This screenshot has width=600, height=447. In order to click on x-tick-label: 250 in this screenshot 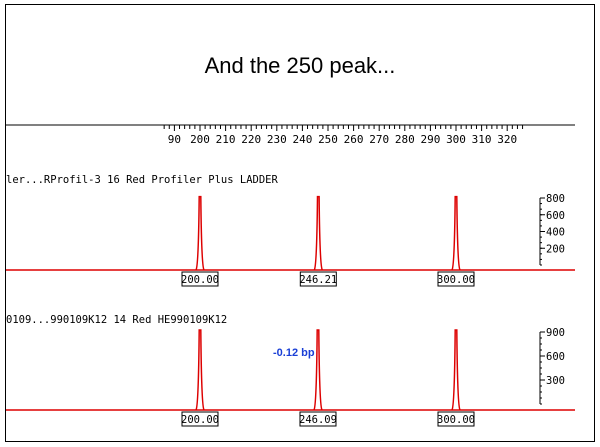, I will do `click(328, 139)`.